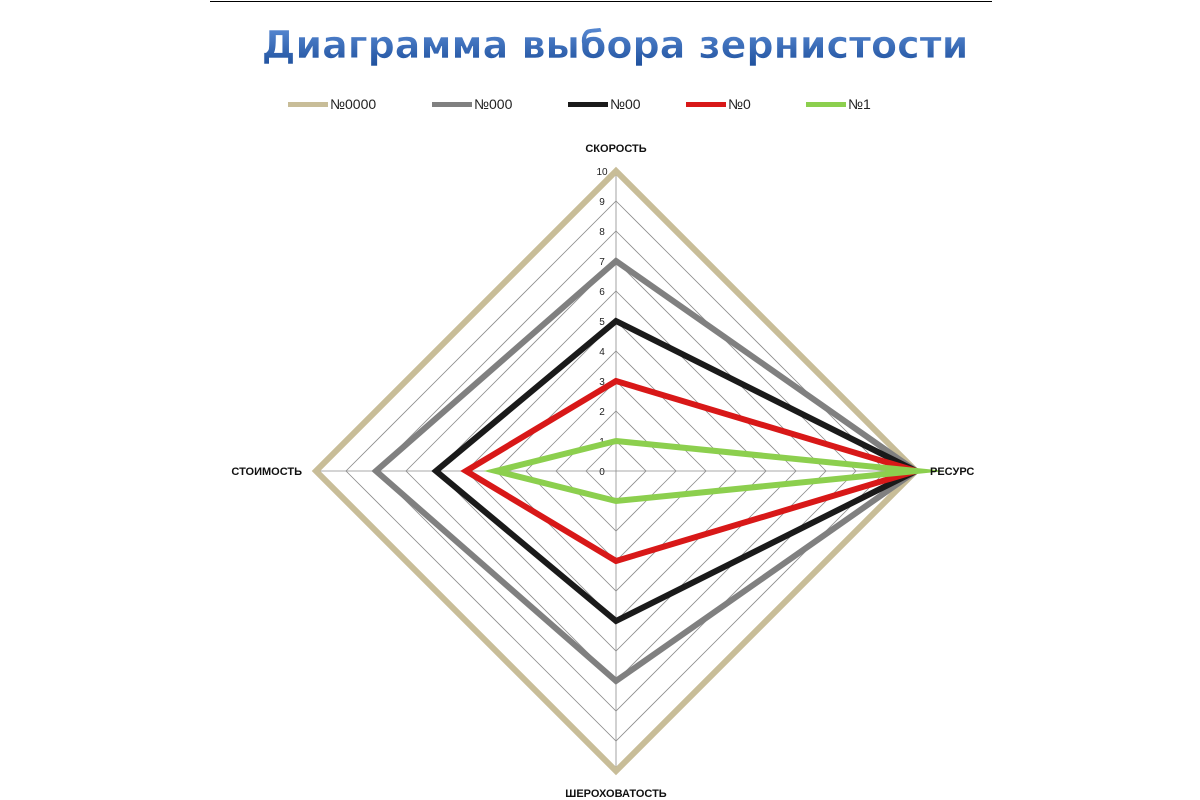  I want to click on tick-label: 7, so click(602, 262).